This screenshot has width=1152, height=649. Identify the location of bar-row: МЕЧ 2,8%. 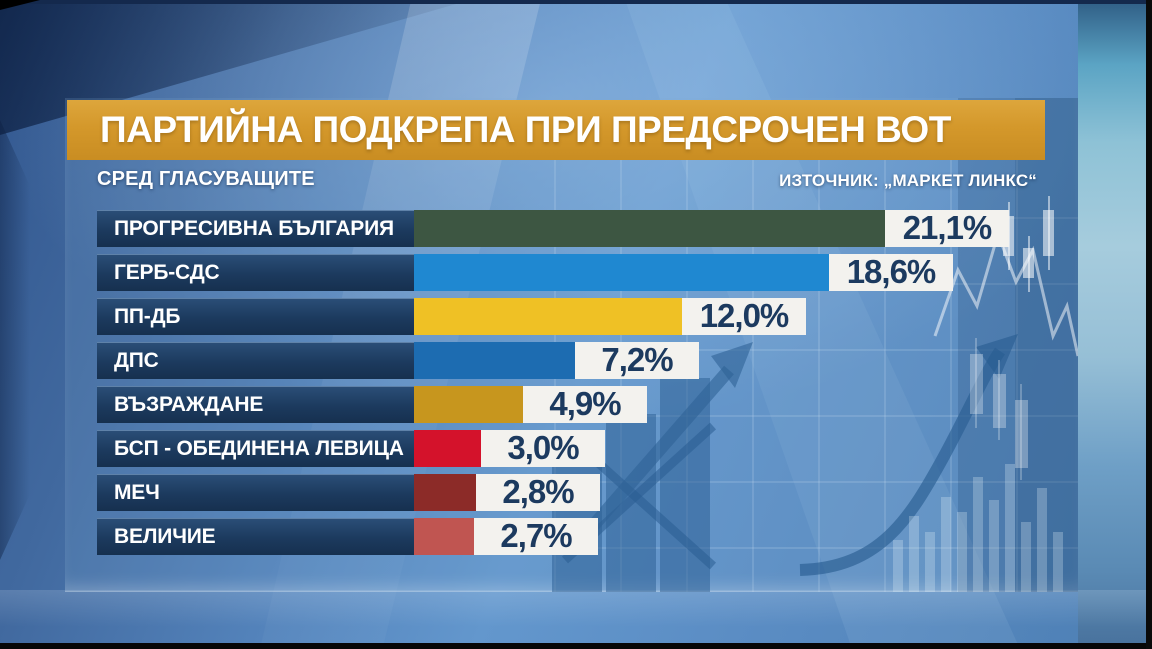
(553, 492).